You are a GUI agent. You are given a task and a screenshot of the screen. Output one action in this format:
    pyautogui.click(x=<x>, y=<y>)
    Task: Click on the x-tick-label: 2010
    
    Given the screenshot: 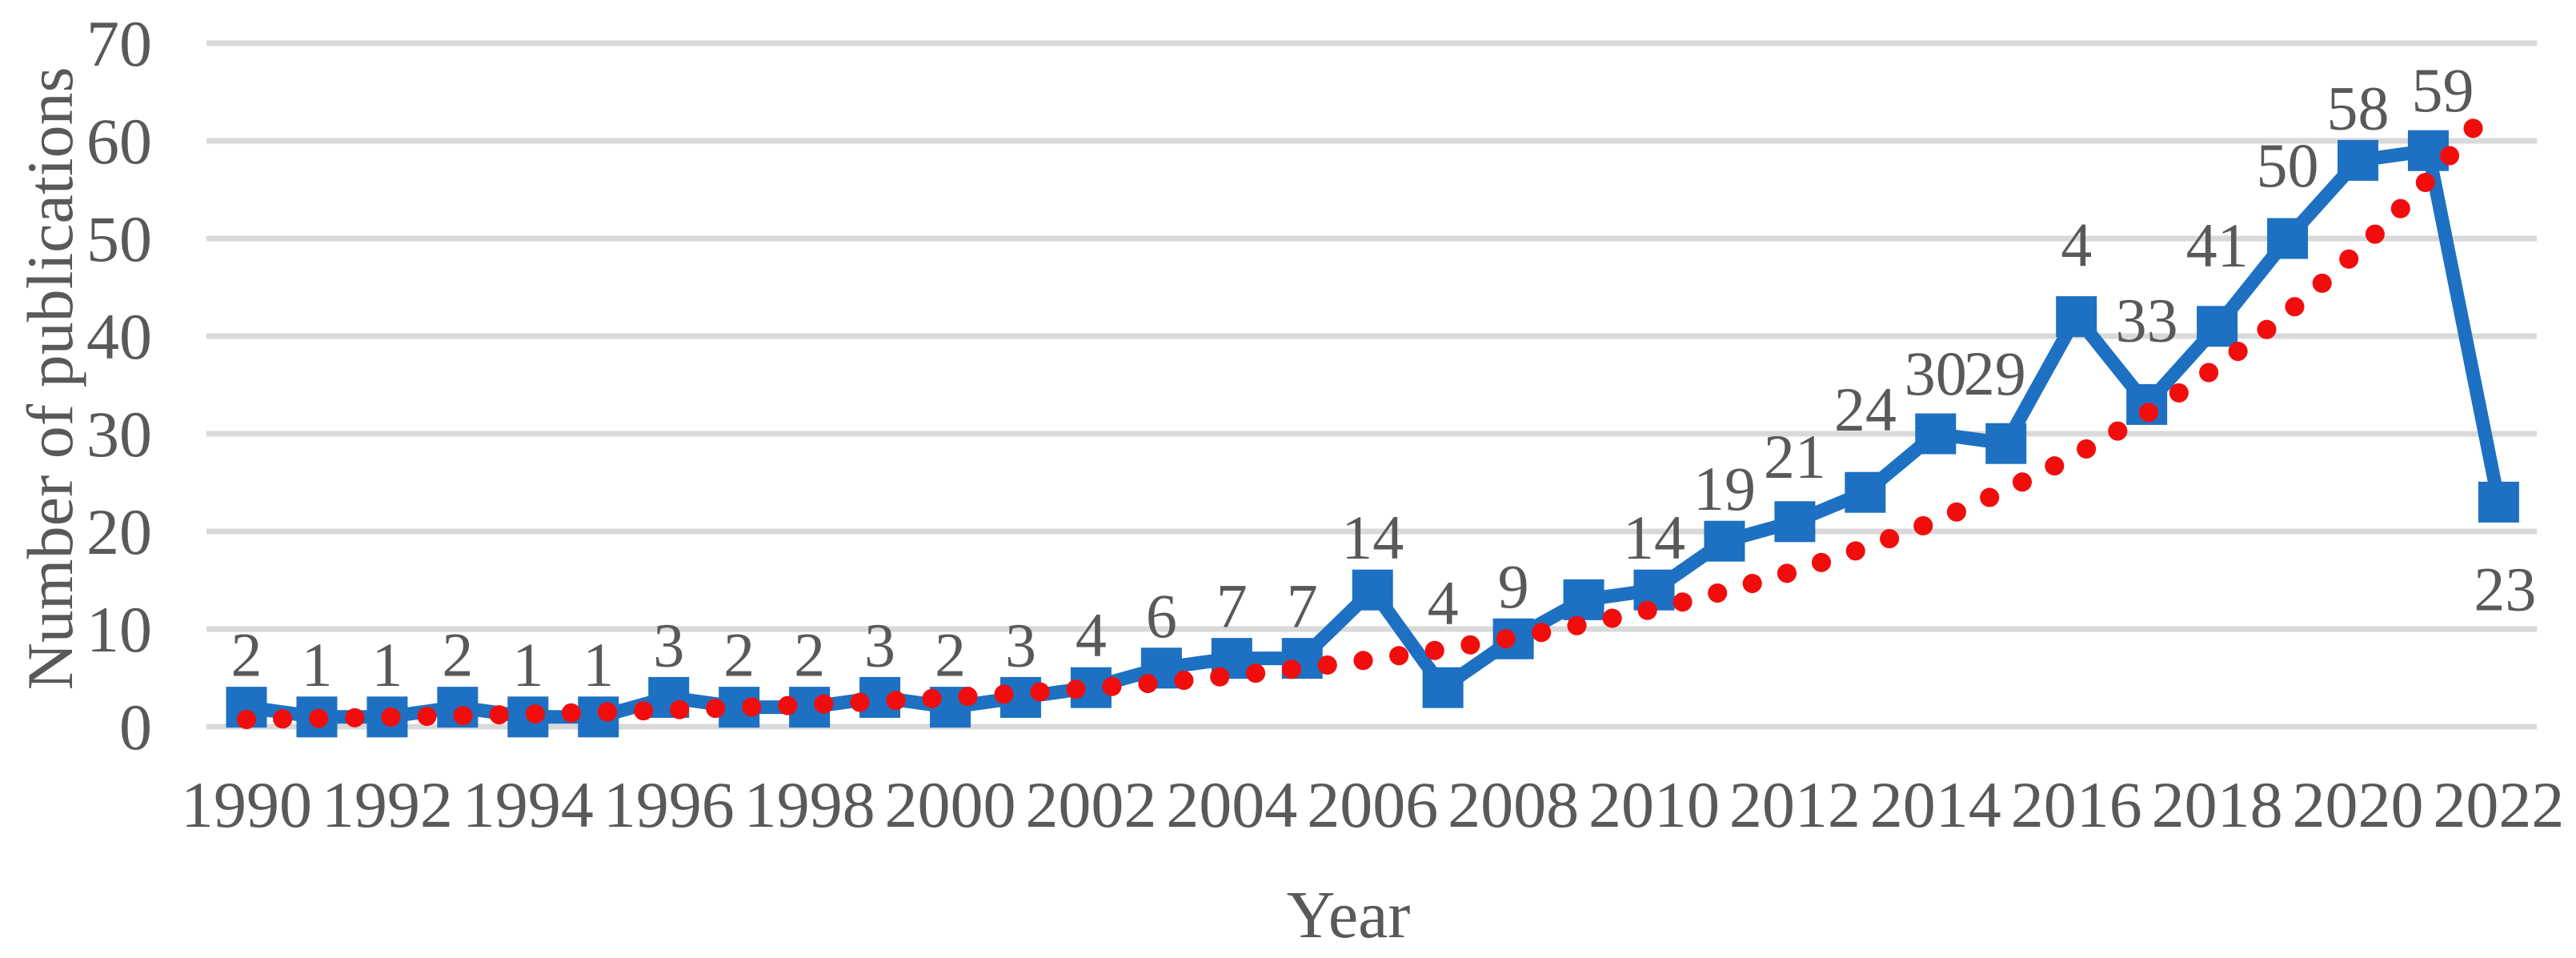 What is the action you would take?
    pyautogui.click(x=1654, y=804)
    